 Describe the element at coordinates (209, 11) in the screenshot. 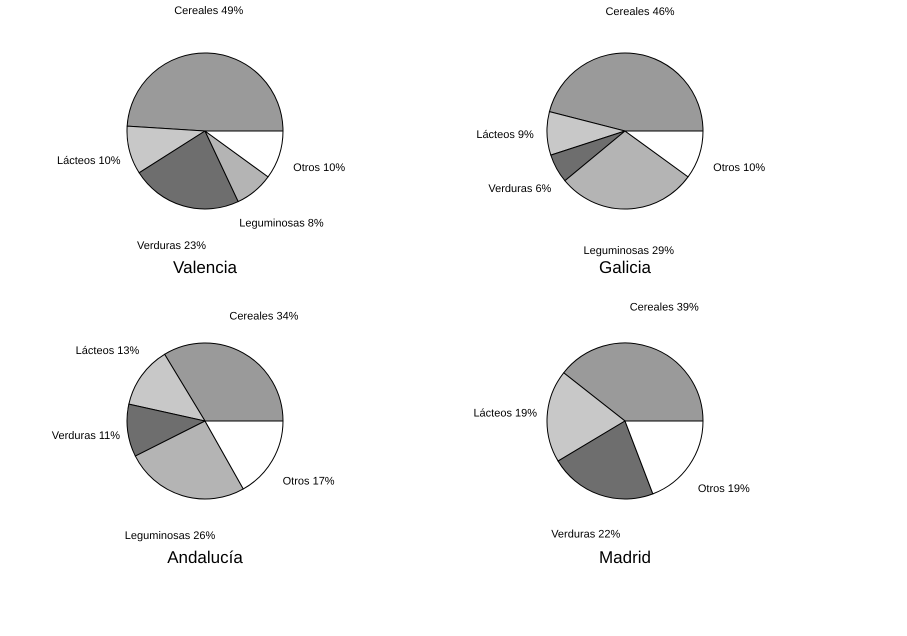

I see `slice-label: Cereales 49%` at that location.